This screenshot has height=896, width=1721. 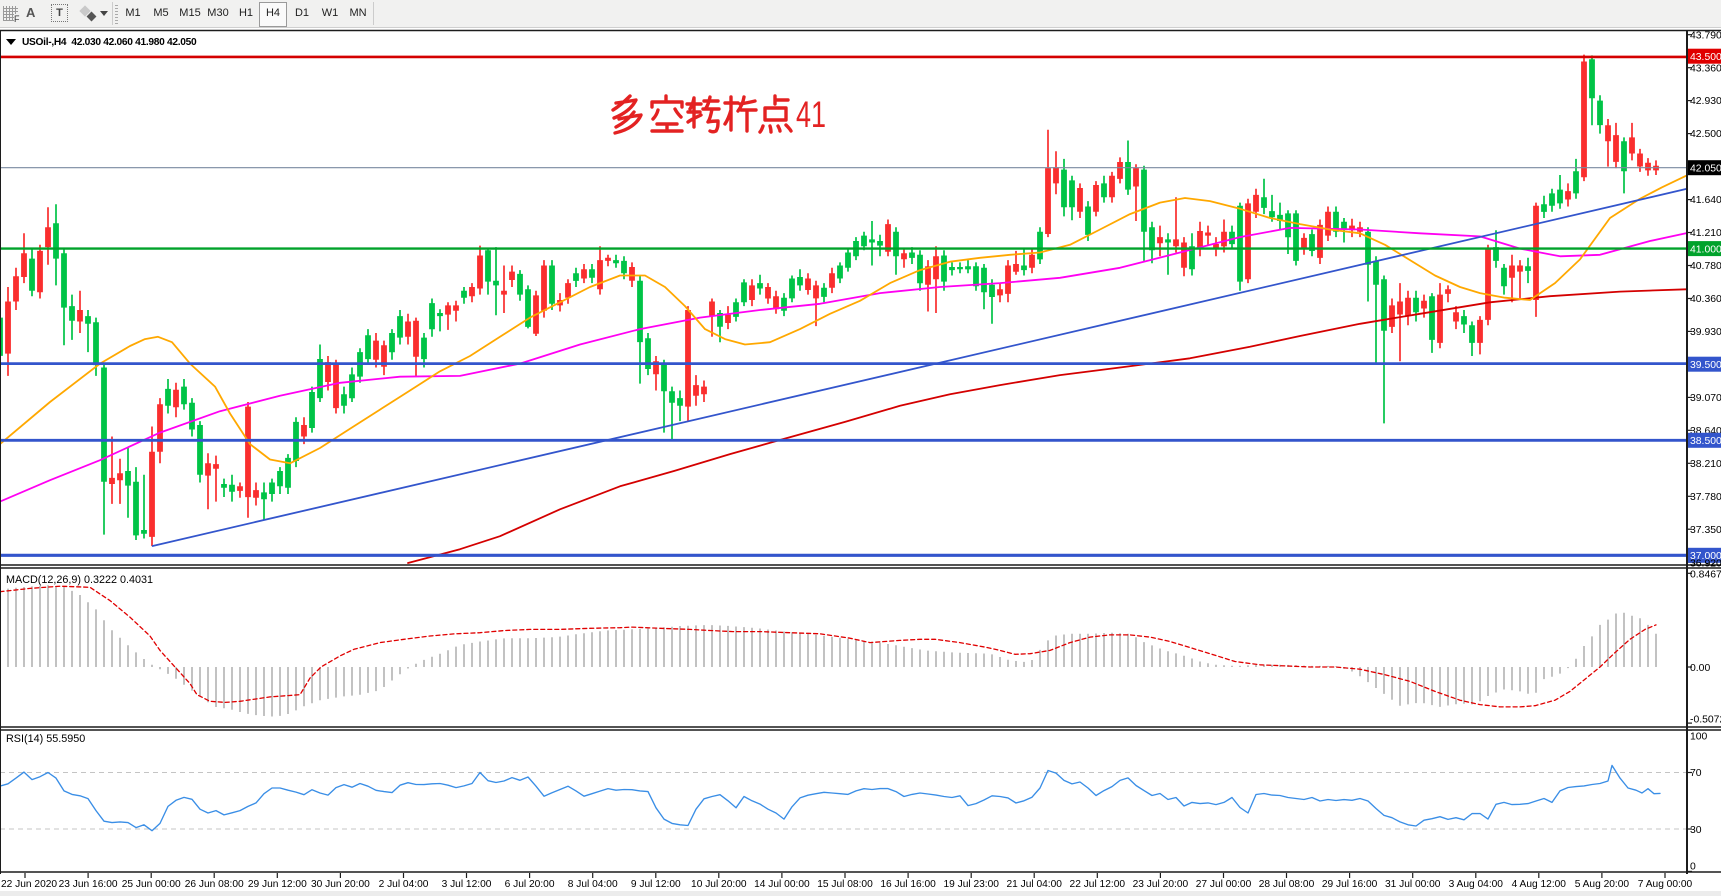 I want to click on svg-text: 14 Jul 00:00, so click(x=782, y=884).